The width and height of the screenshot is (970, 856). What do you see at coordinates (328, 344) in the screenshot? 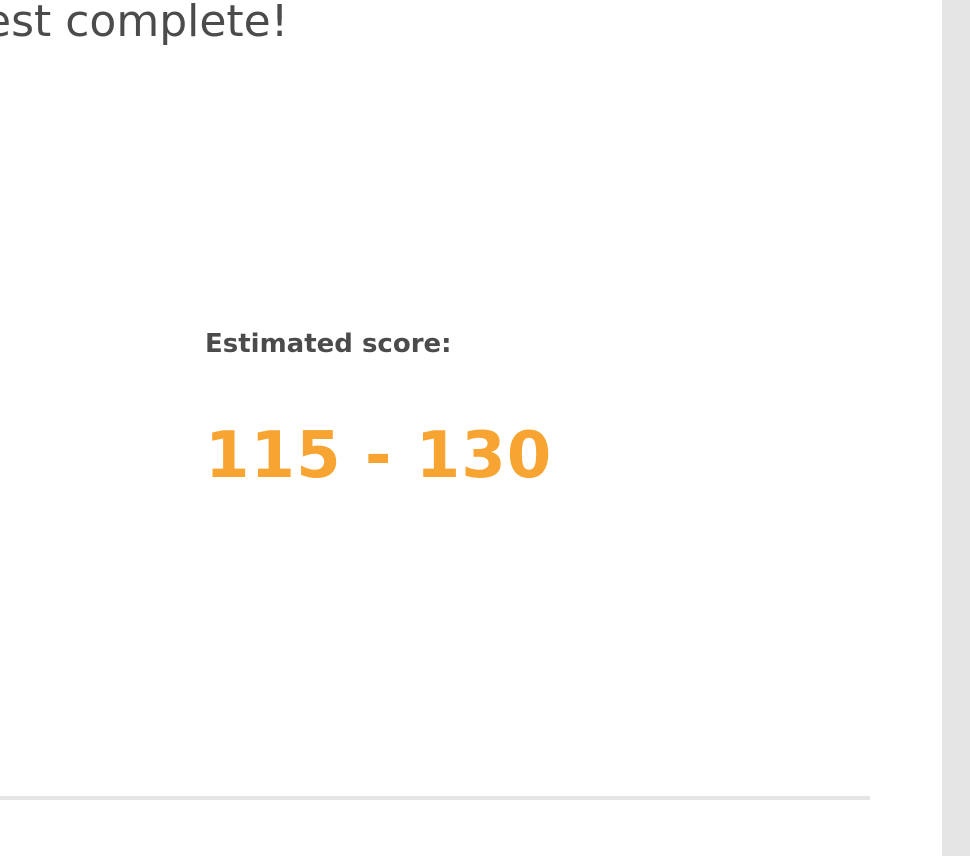
I see `score-label: Estimated score:` at bounding box center [328, 344].